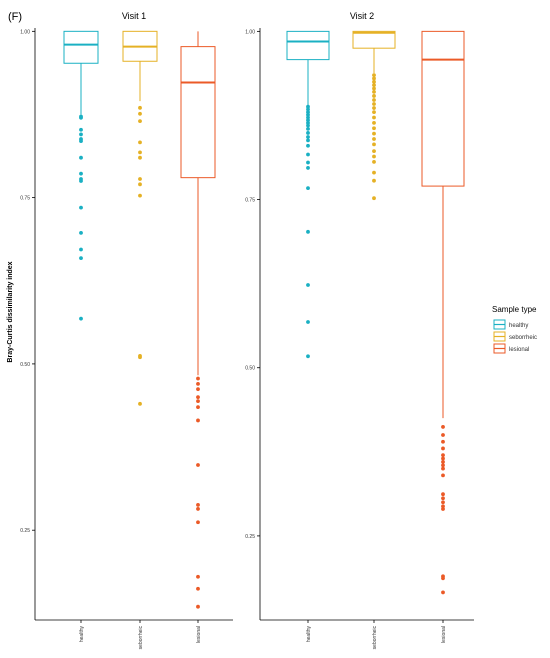 This screenshot has width=550, height=658. What do you see at coordinates (25, 199) in the screenshot?
I see `y-tick-label: 0.75` at bounding box center [25, 199].